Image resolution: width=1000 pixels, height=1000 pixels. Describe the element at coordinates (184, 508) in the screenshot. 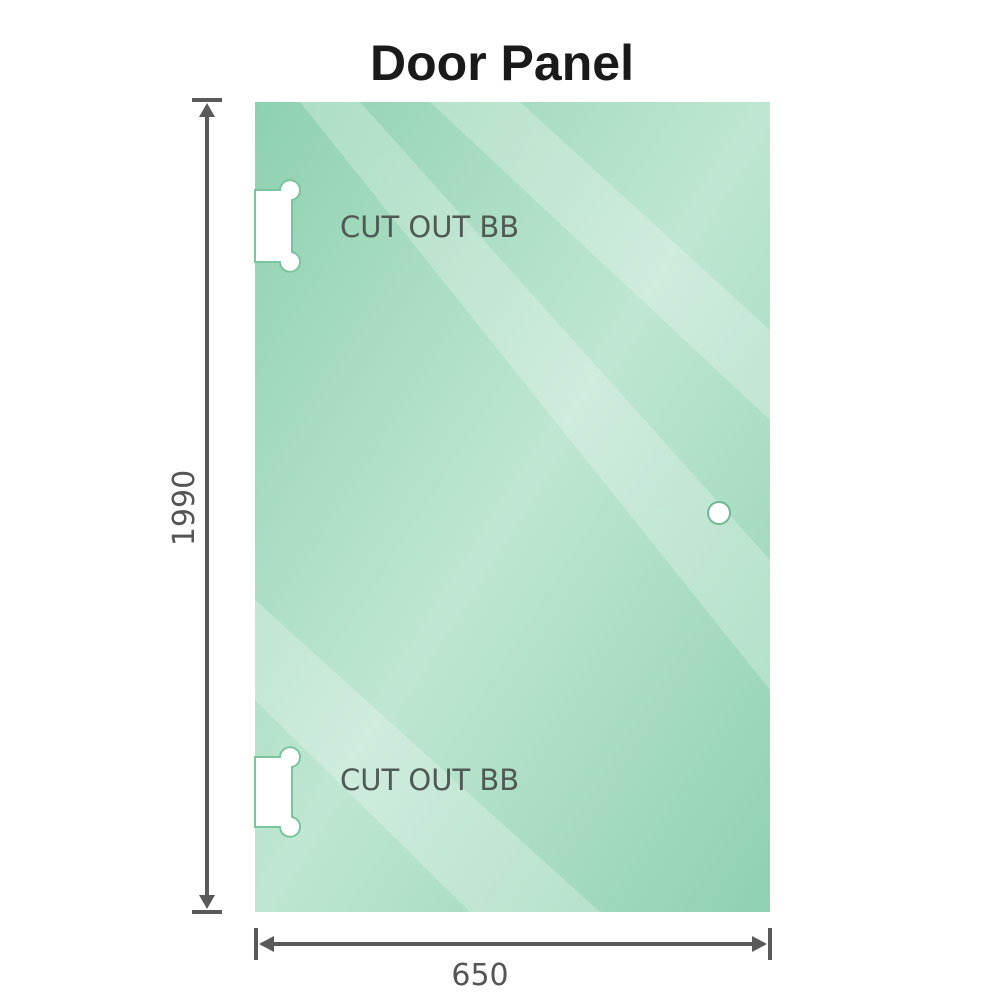

I see `height-label: 1990` at that location.